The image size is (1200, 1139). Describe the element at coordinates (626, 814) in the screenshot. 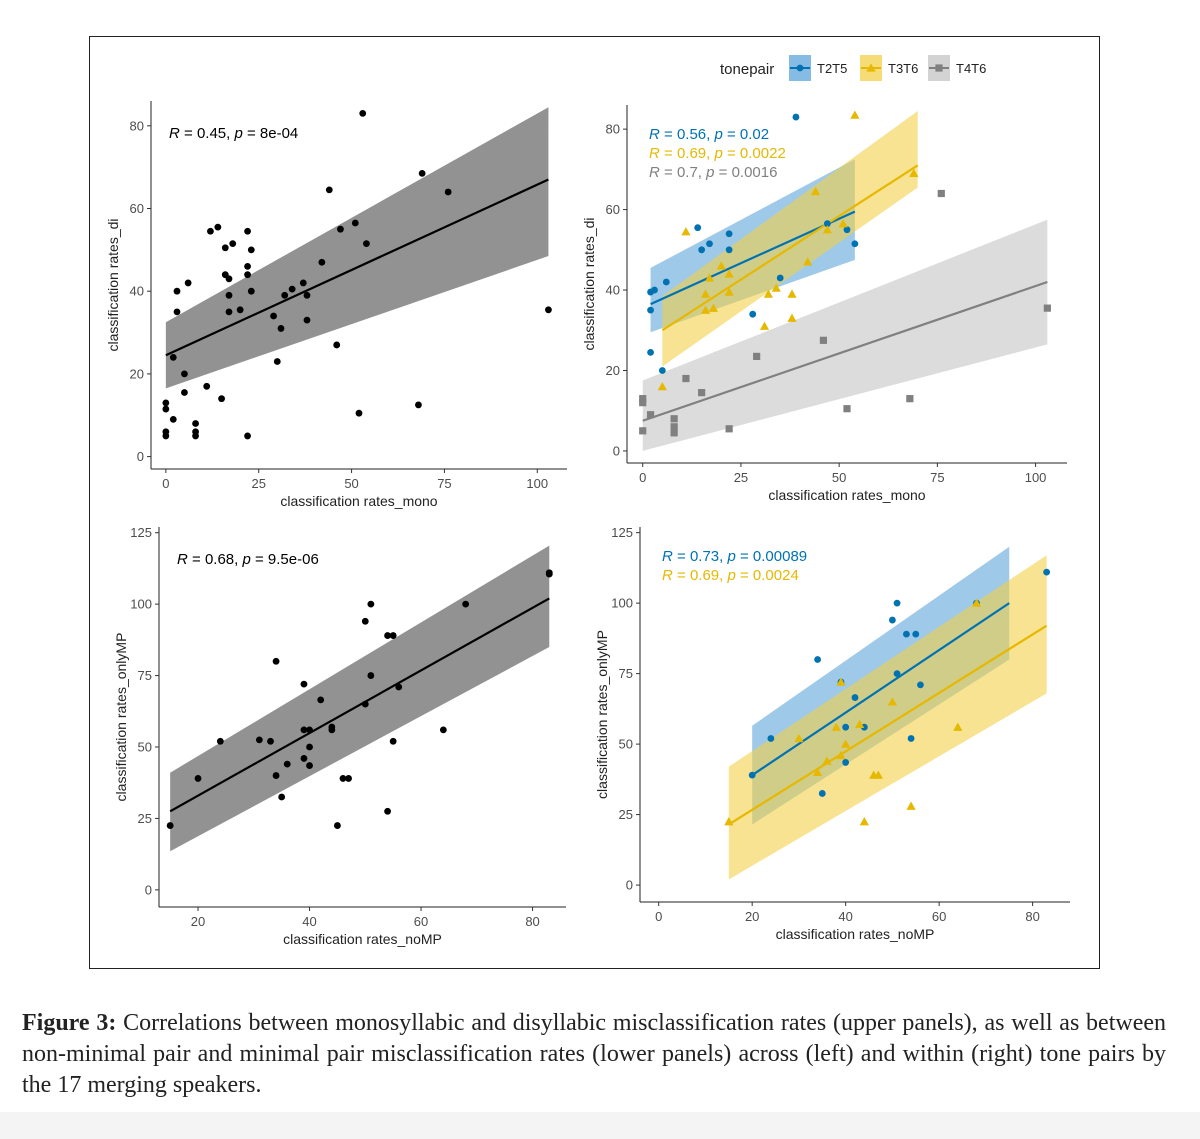

I see `y-tick-label: 25` at that location.